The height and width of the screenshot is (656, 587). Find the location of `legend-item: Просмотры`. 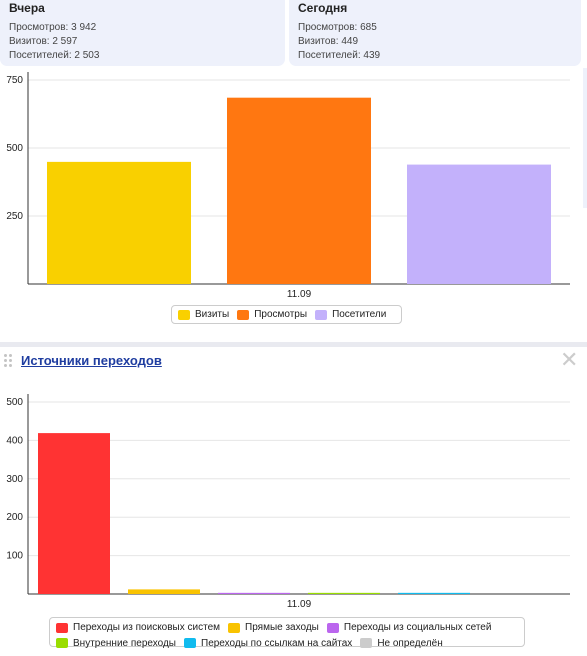

legend-item: Просмотры is located at coordinates (272, 314).